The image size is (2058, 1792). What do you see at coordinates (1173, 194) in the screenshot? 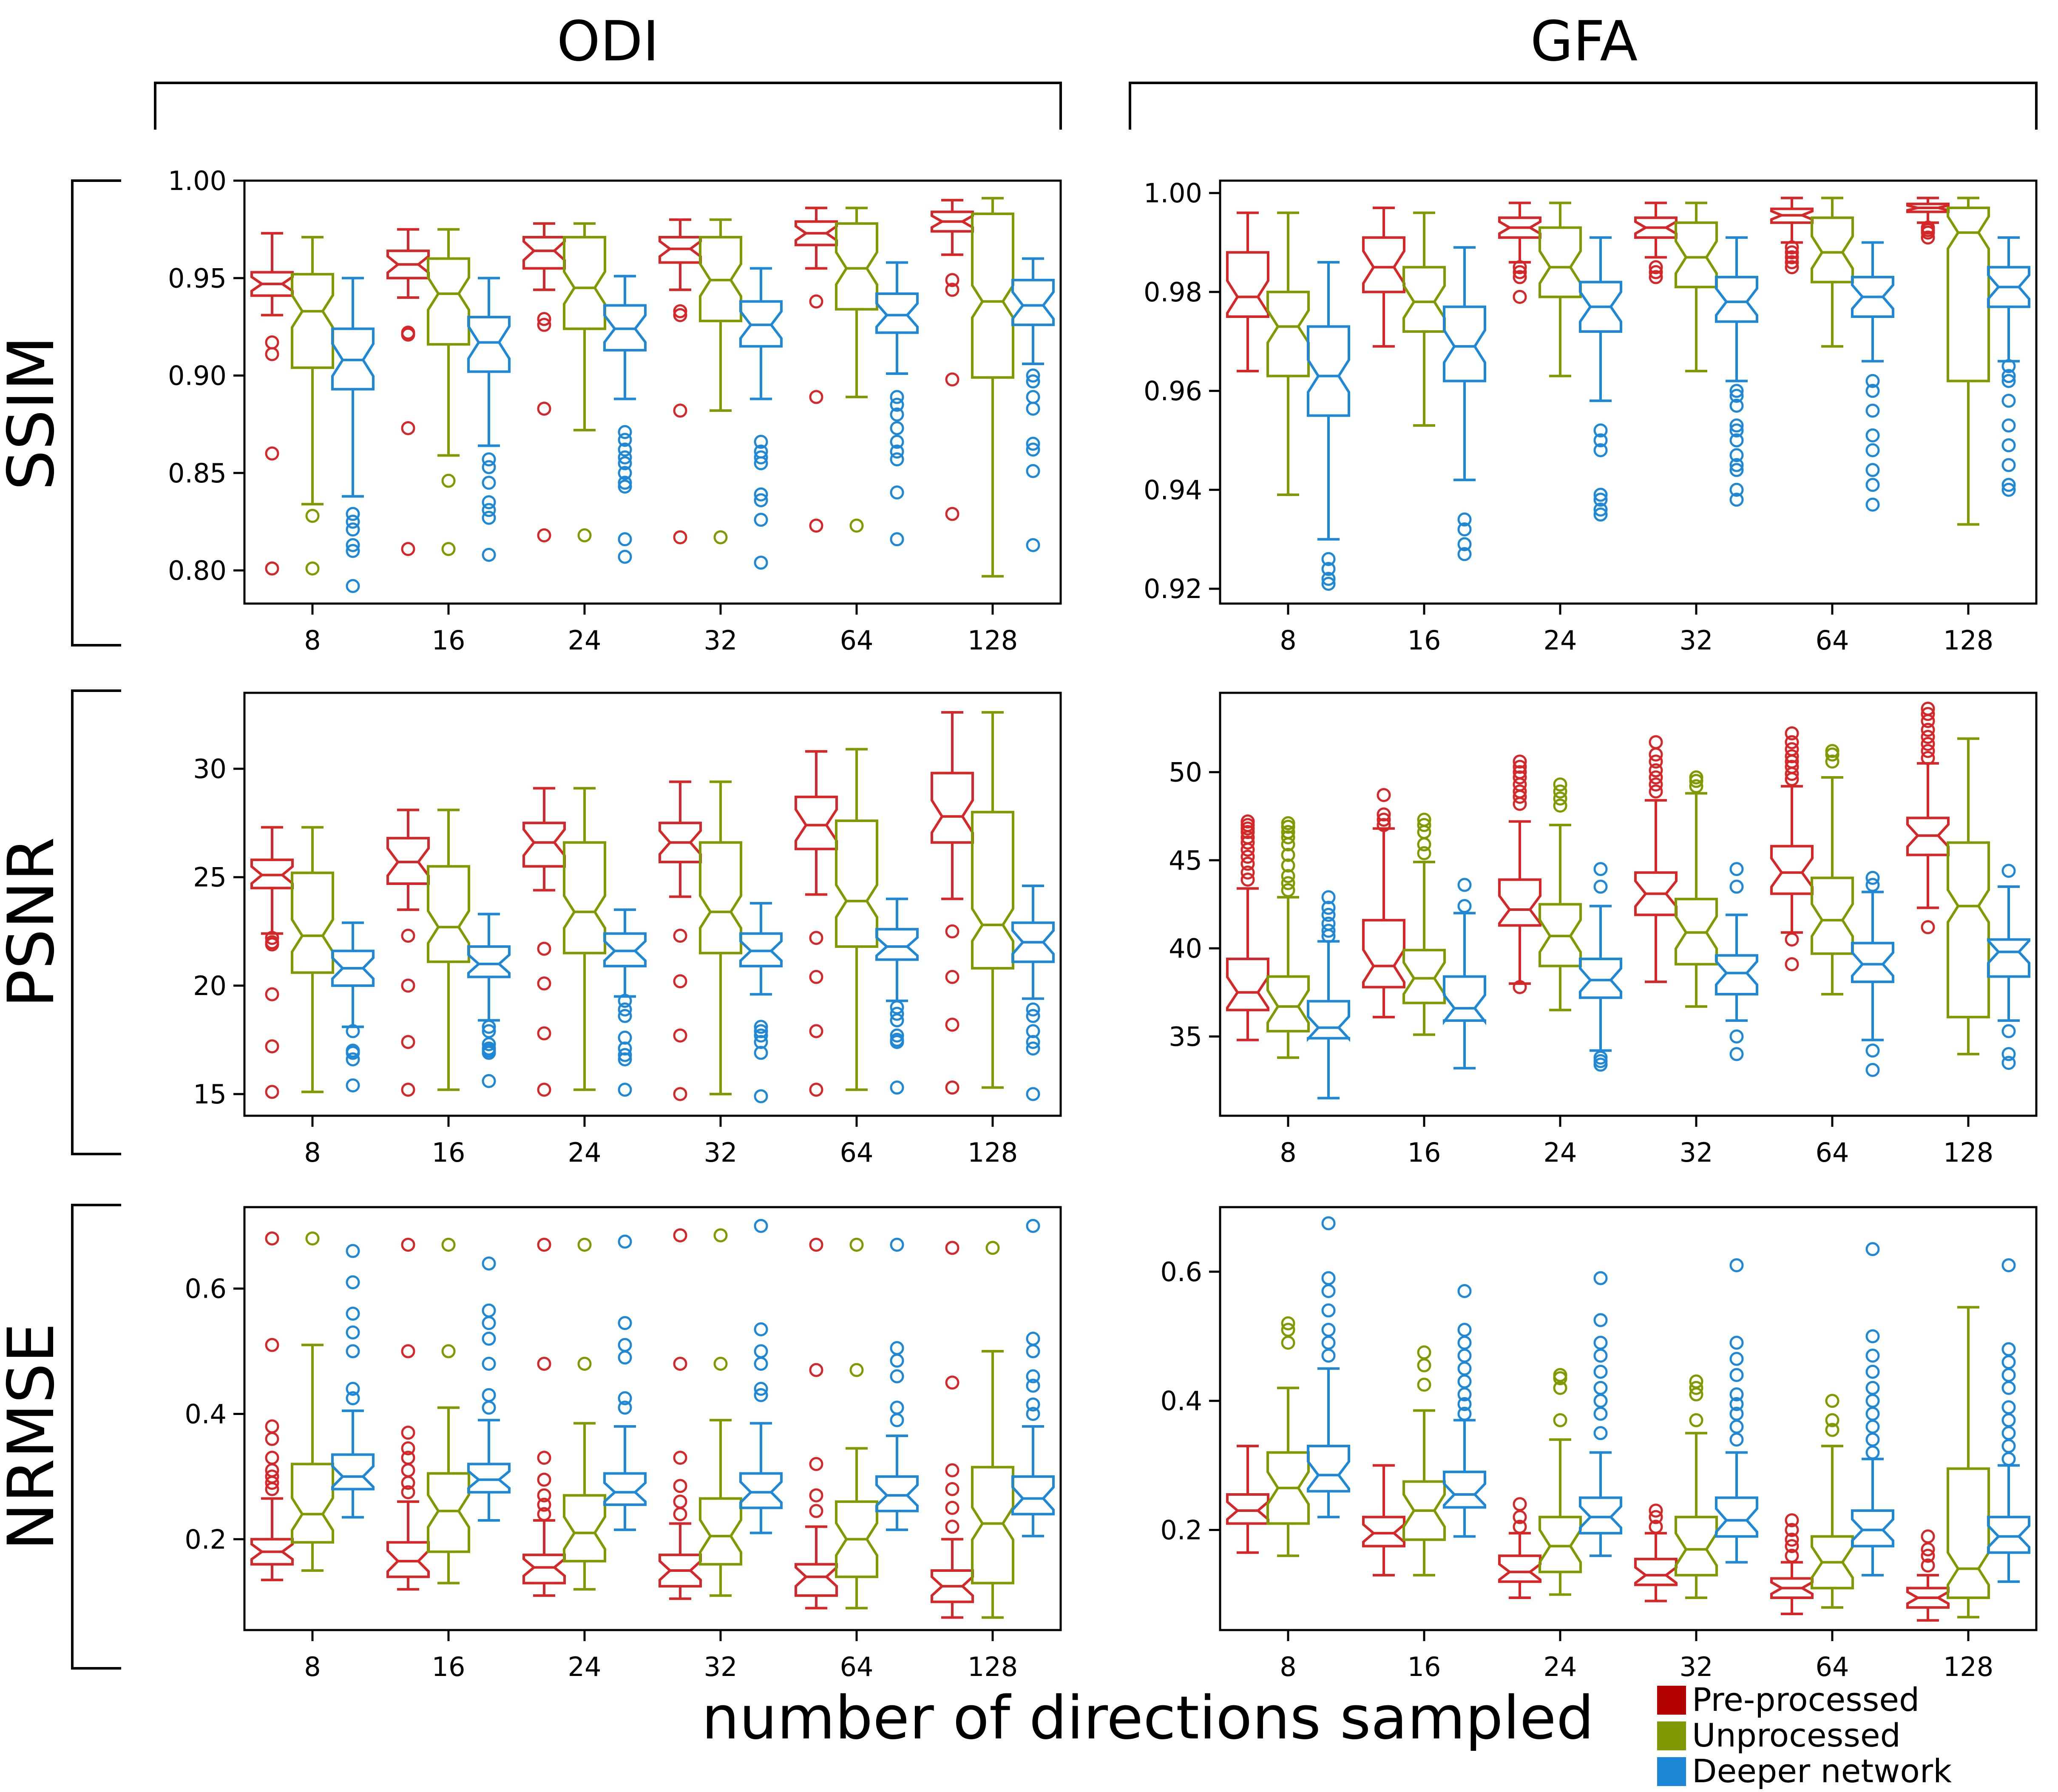
I see `y-tick-label: 1.00` at bounding box center [1173, 194].